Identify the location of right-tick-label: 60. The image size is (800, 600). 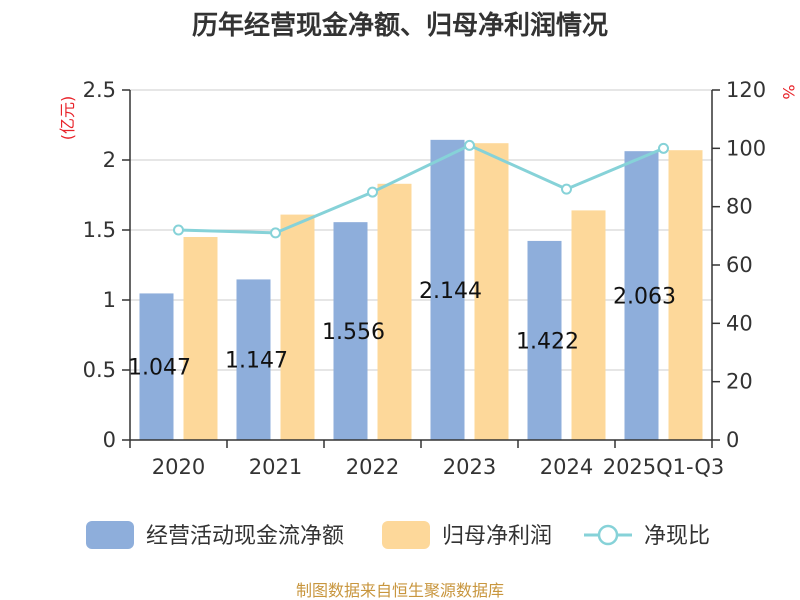
(739, 265).